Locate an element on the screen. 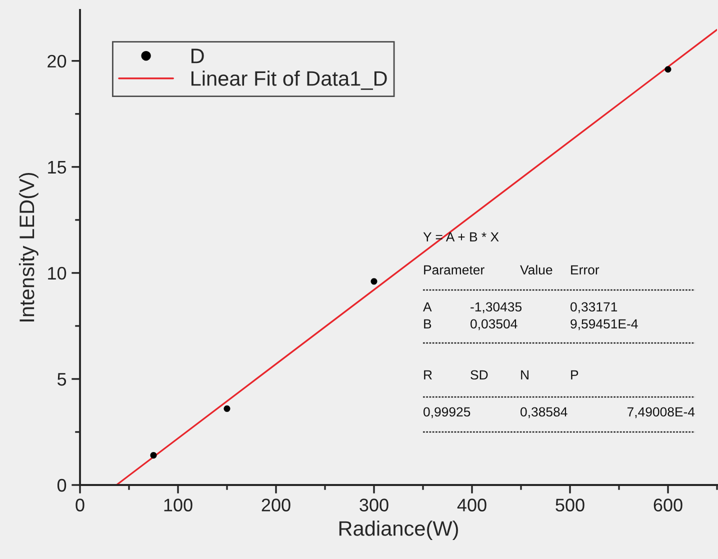 The image size is (718, 559). annotation: Y = A + B * X is located at coordinates (461, 237).